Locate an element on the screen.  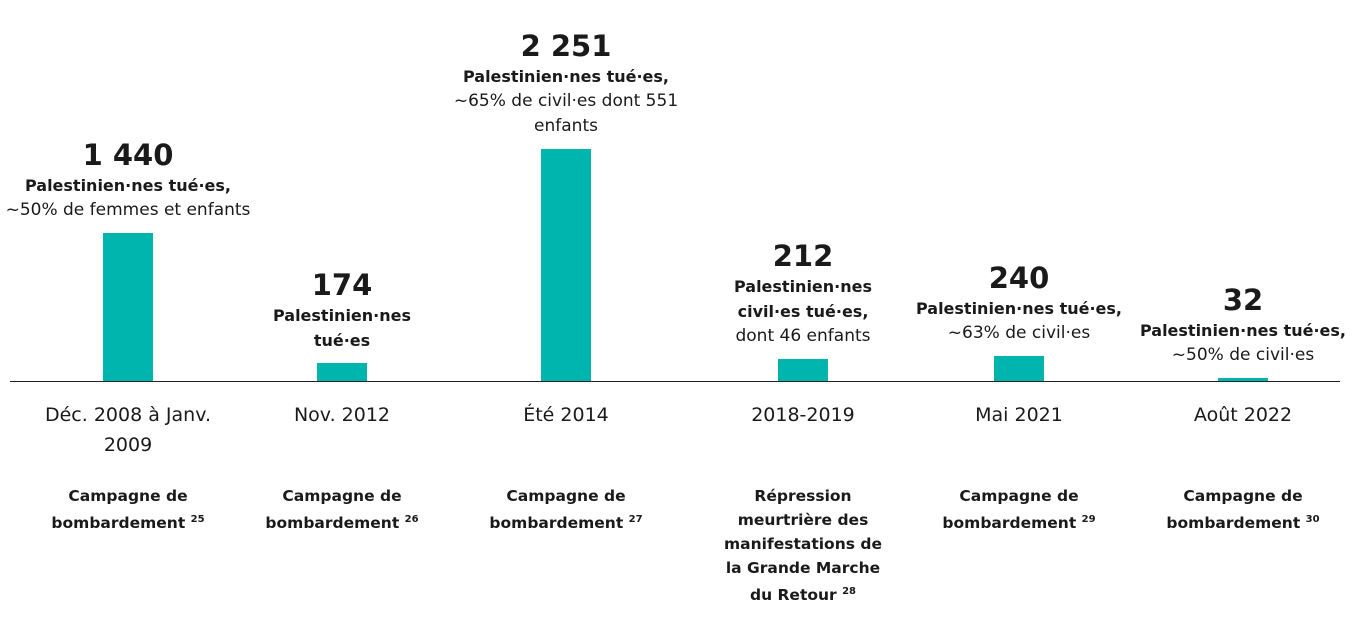
x-tick-label: Déc. 2008 à Janv. 2009 is located at coordinates (128, 430).